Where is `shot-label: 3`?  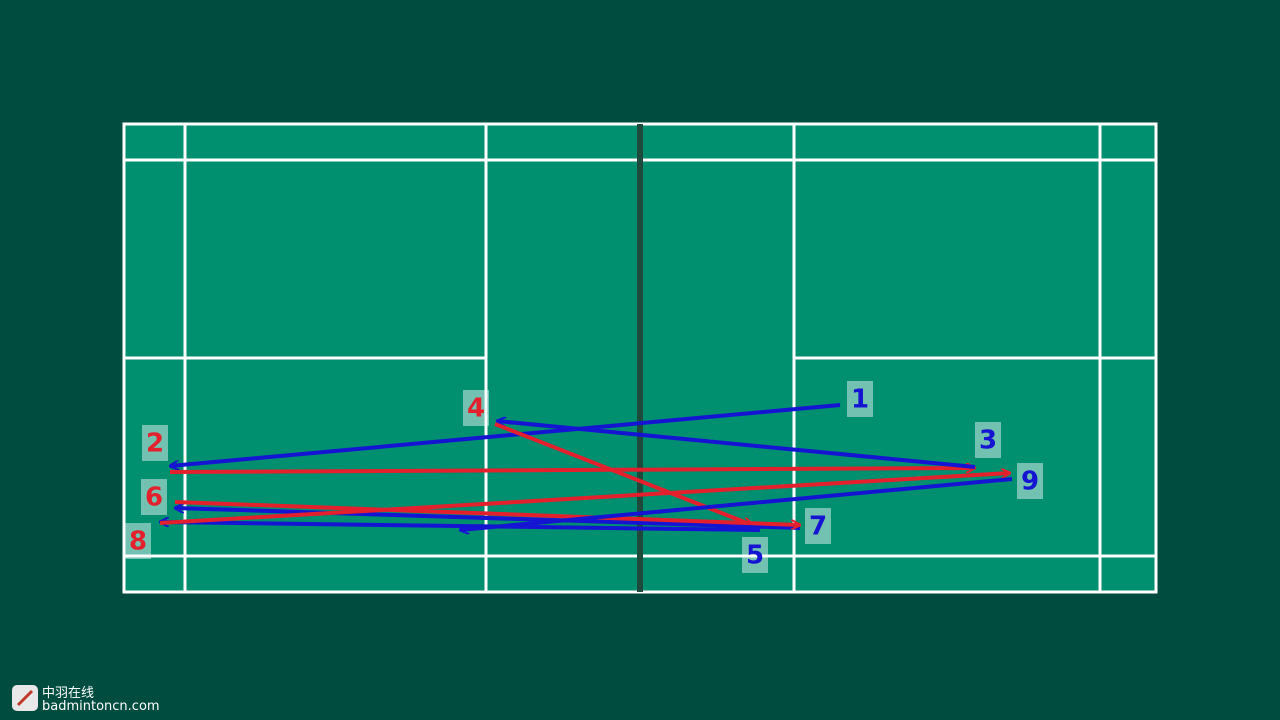
shot-label: 3 is located at coordinates (988, 441).